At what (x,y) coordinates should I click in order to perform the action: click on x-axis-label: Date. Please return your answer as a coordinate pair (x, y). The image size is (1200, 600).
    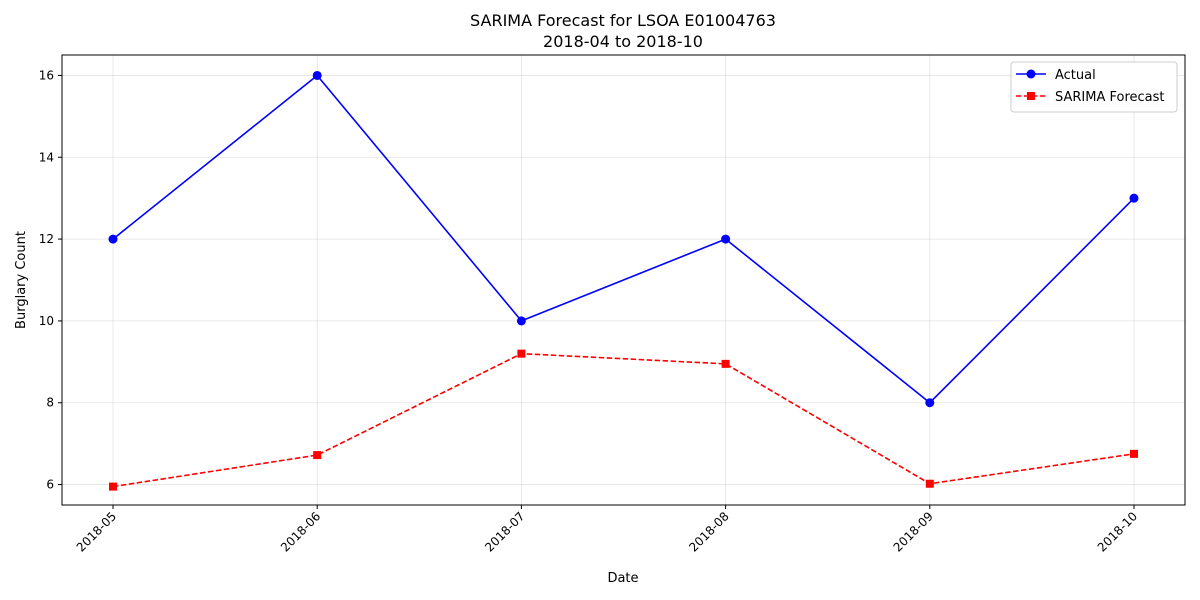
    Looking at the image, I should click on (622, 578).